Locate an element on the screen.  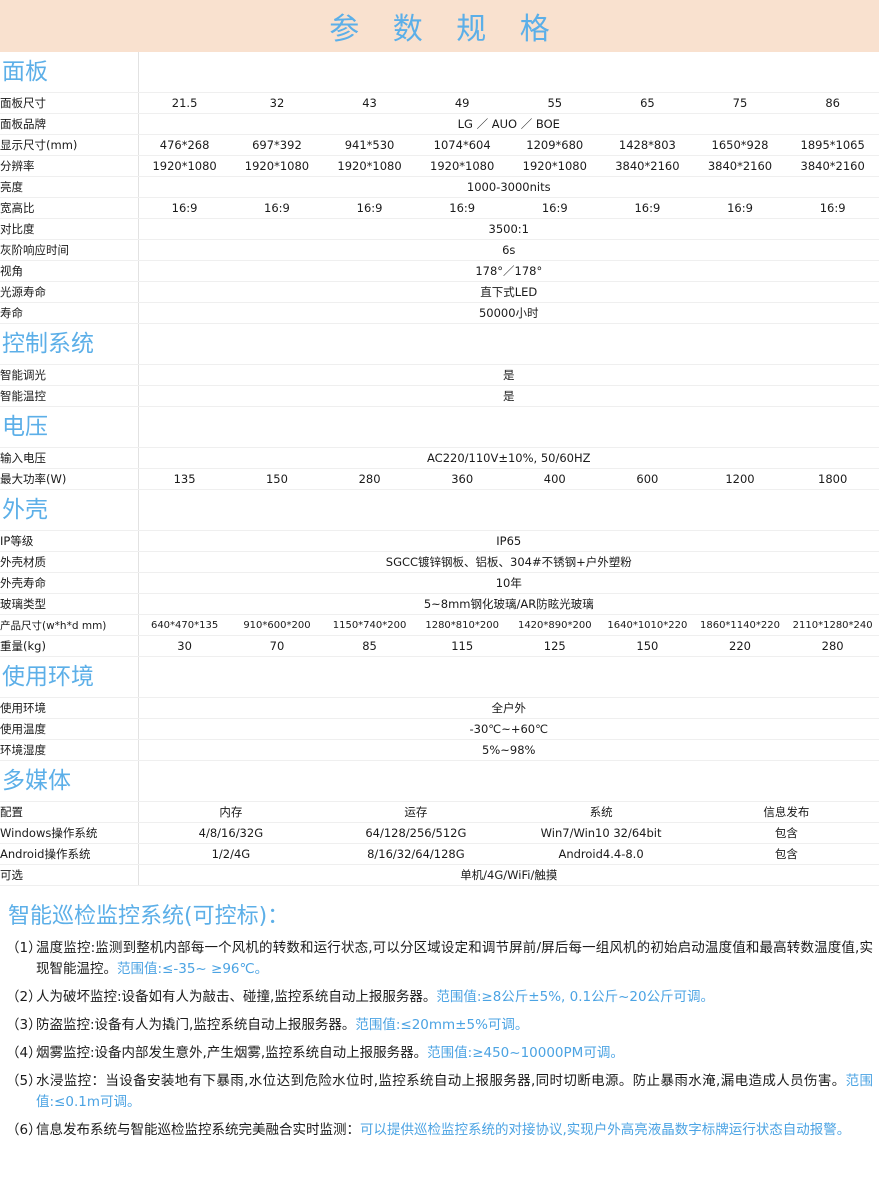
row-enclosure-material: 外壳材质 SGCC镀锌钢板、铝板、304#不锈钢+户外塑粉 is located at coordinates (439, 562).